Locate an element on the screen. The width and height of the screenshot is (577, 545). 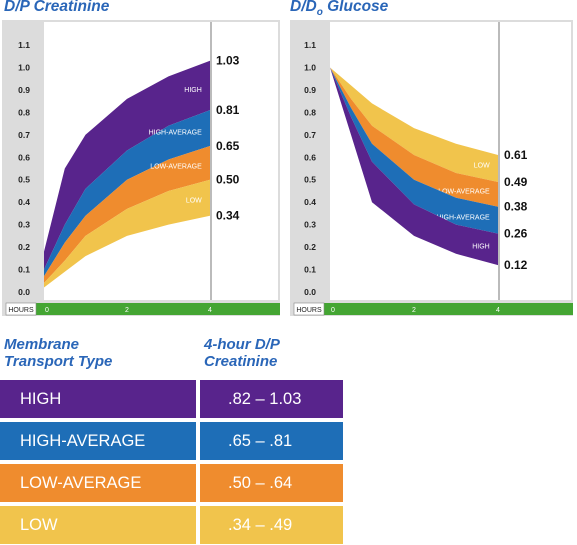
band-label-glucose-high: HIGH is located at coordinates (481, 246).